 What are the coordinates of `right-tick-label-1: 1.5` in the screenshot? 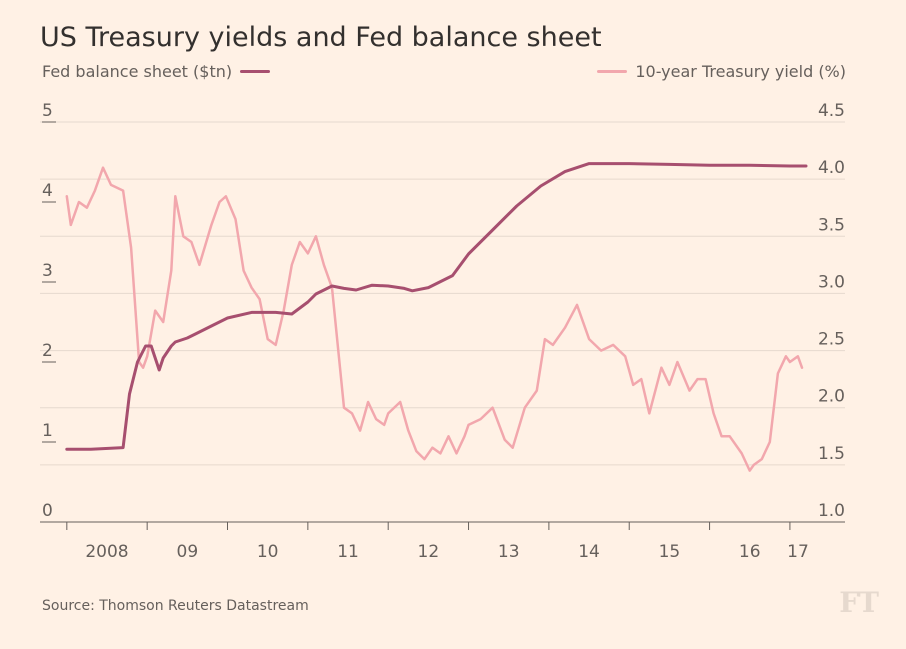 It's located at (831, 454).